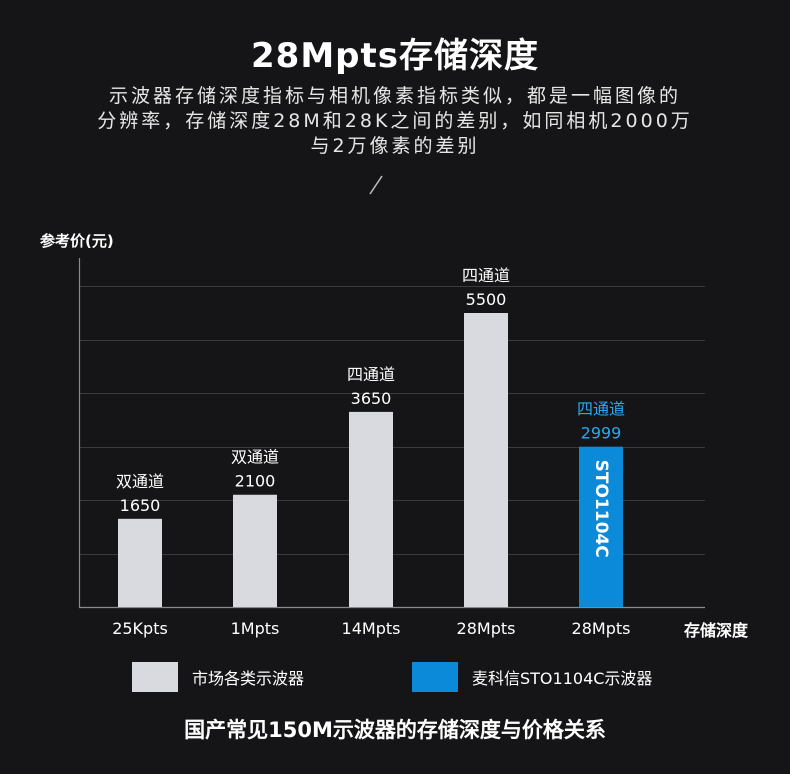 This screenshot has width=790, height=774. I want to click on bar-value-label: 2100, so click(255, 481).